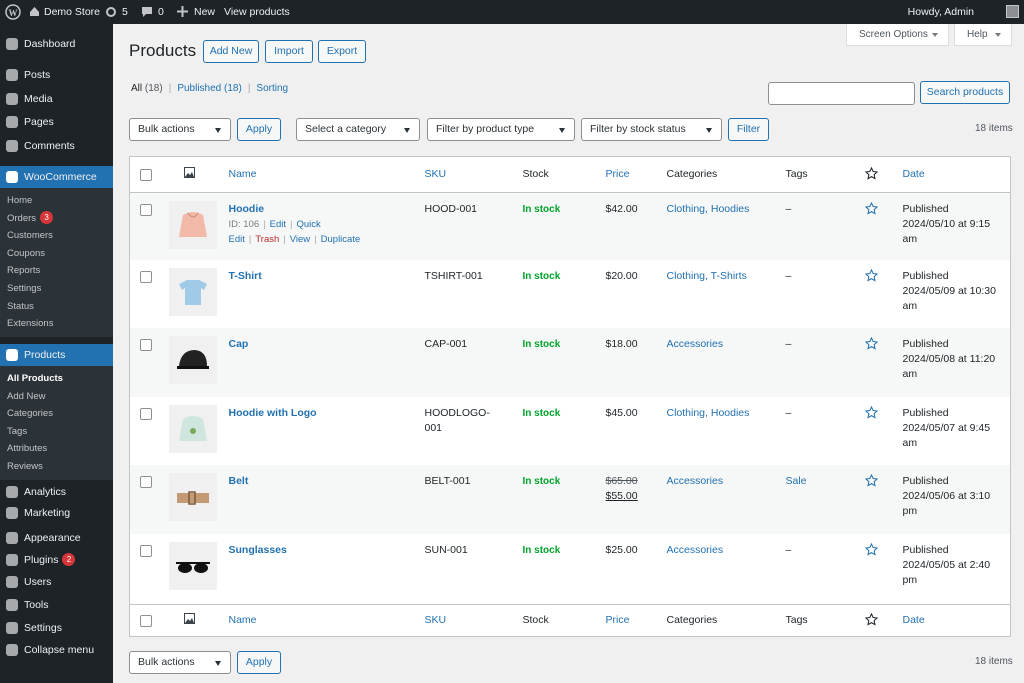 The image size is (1024, 683). What do you see at coordinates (13, 12) in the screenshot?
I see `wp-logo: W` at bounding box center [13, 12].